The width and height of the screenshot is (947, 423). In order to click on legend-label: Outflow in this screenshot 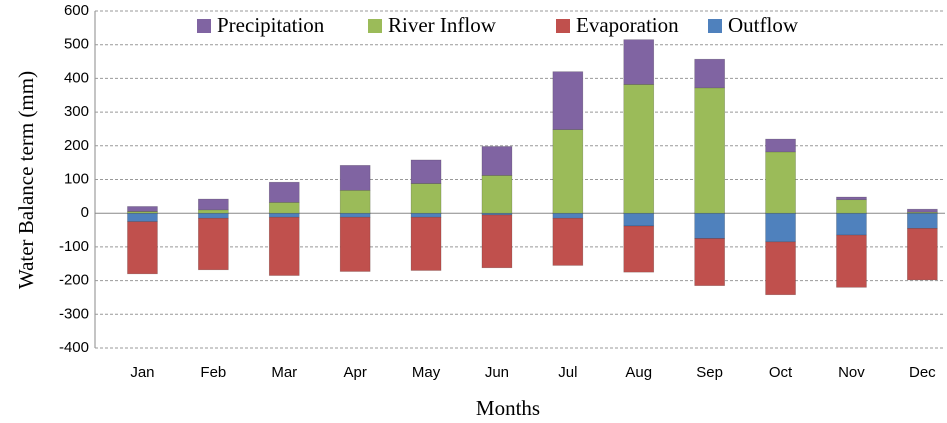, I will do `click(763, 25)`.